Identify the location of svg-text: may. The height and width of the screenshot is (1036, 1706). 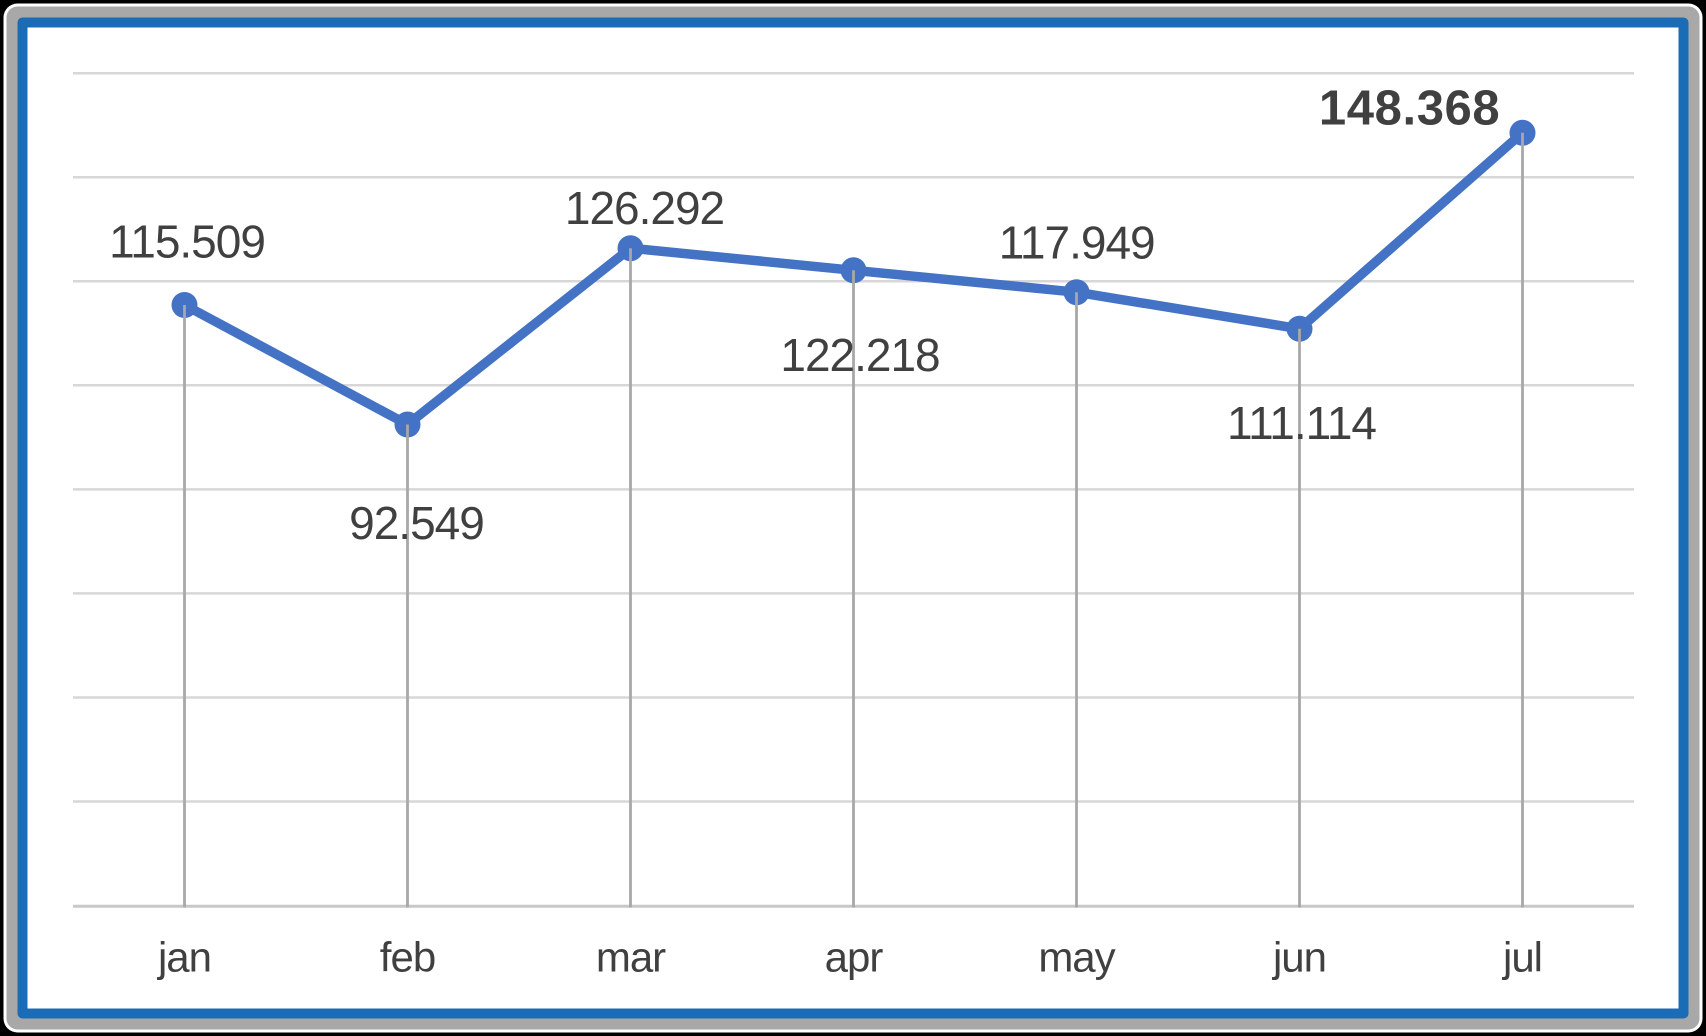
(1076, 957).